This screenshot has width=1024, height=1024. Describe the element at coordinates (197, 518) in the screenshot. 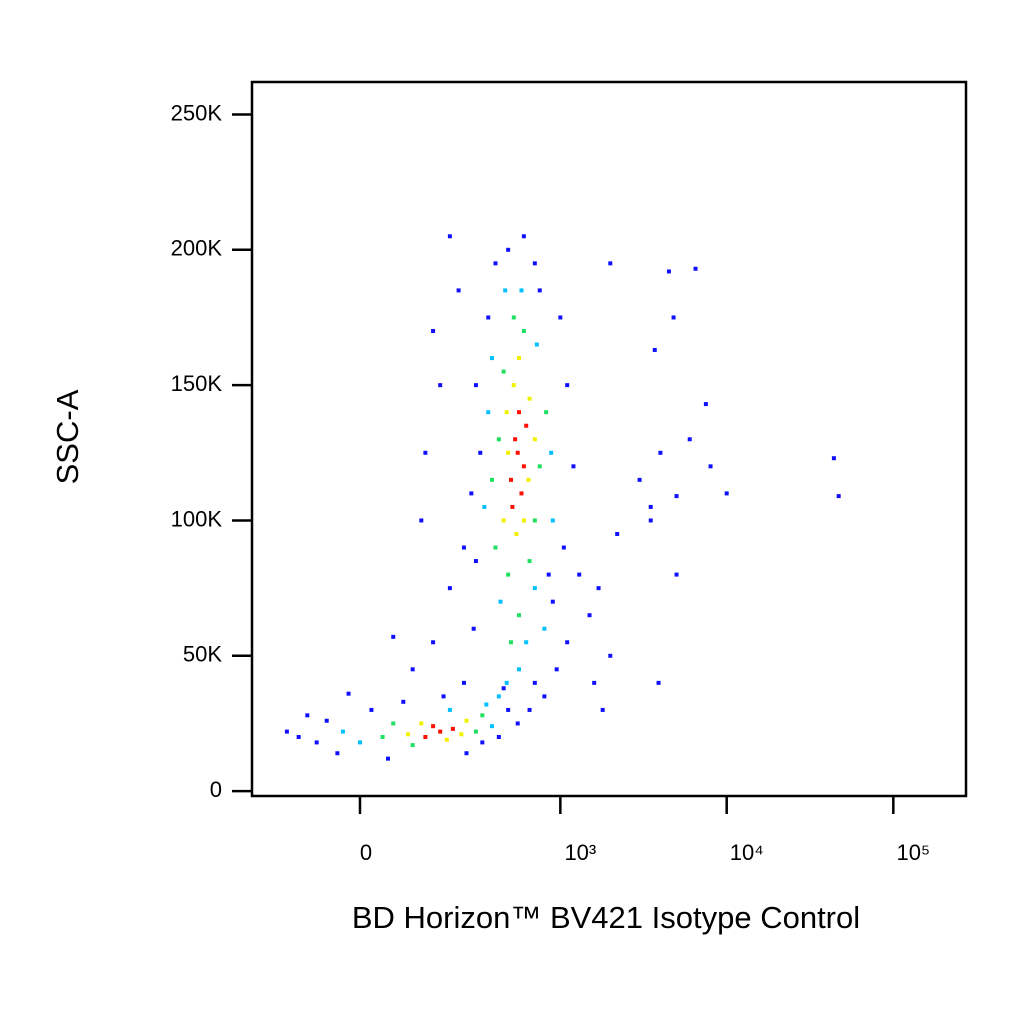

I see `y-tick-label: 100K` at that location.